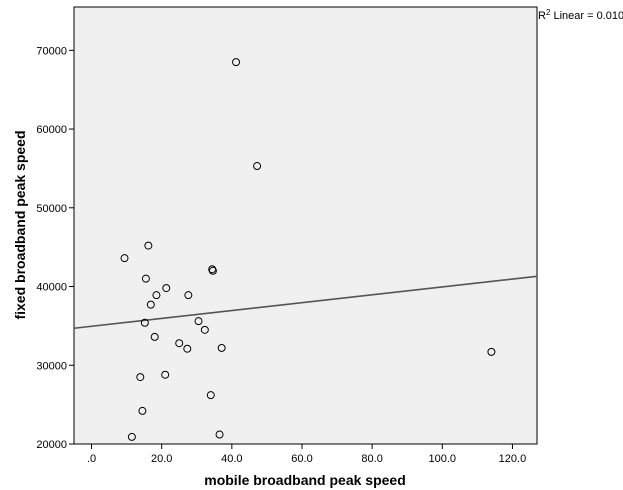 This screenshot has width=623, height=490. What do you see at coordinates (51, 445) in the screenshot?
I see `y-tick-label: 20000` at bounding box center [51, 445].